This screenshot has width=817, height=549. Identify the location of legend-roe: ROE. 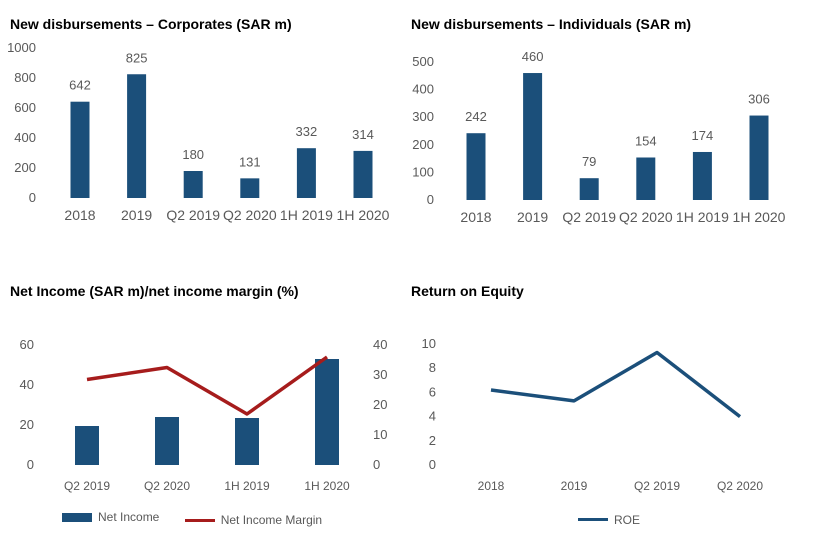
(620, 518).